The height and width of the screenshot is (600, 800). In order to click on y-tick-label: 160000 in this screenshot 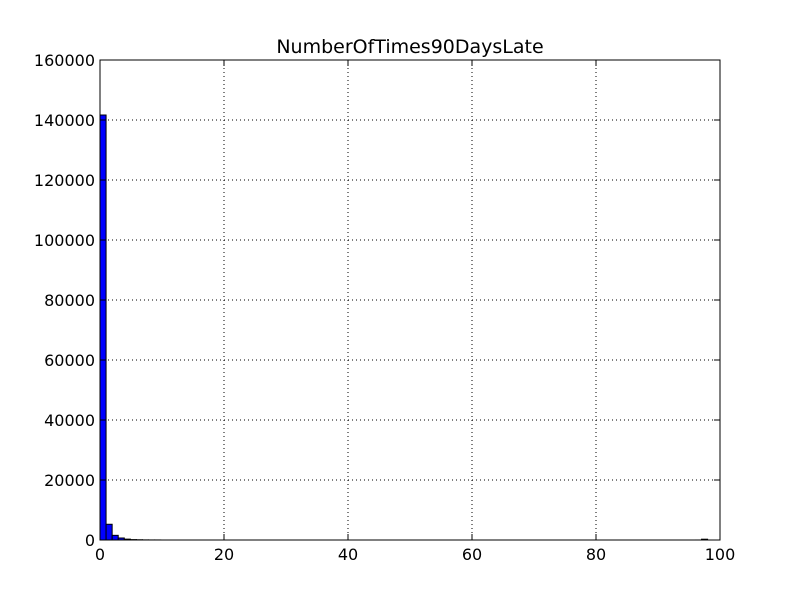, I will do `click(64, 60)`.